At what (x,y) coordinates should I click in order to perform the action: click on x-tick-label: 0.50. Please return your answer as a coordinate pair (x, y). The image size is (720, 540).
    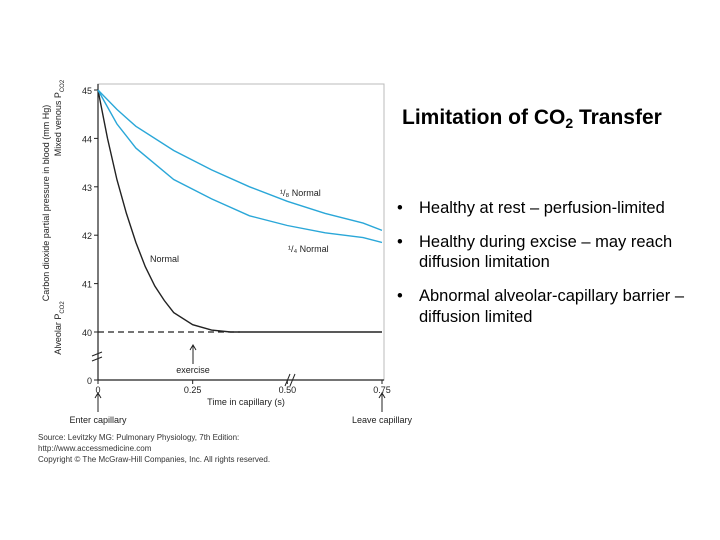
    Looking at the image, I should click on (288, 390).